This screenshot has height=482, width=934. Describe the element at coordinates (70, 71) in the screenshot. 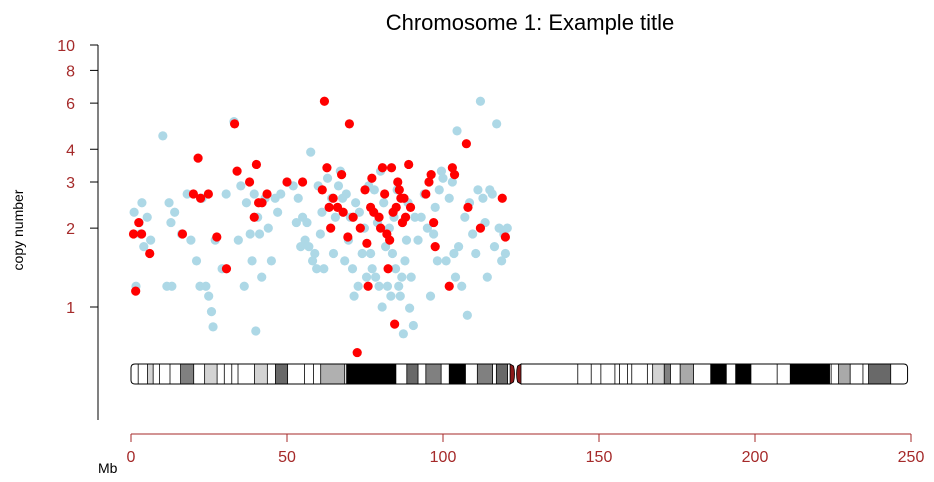

I see `y-tick-label: 8` at that location.